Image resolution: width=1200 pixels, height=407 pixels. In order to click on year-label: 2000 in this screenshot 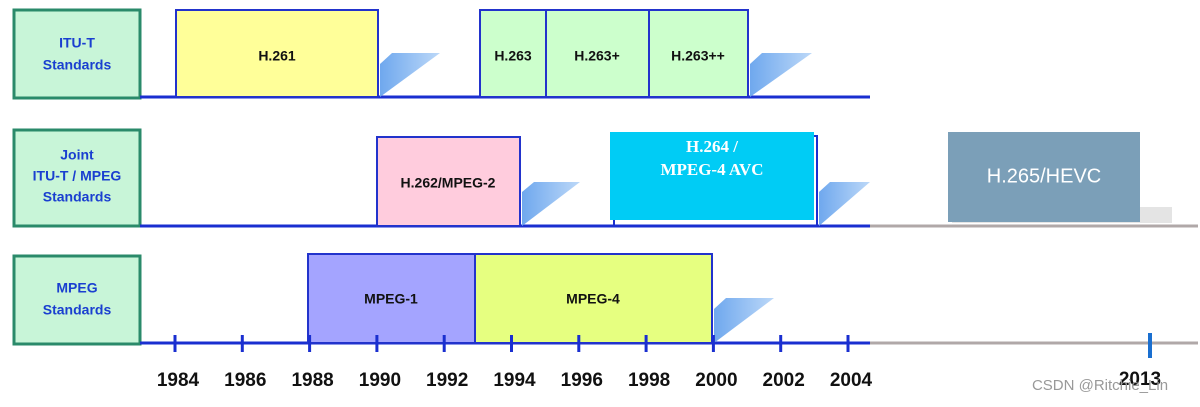, I will do `click(716, 380)`.